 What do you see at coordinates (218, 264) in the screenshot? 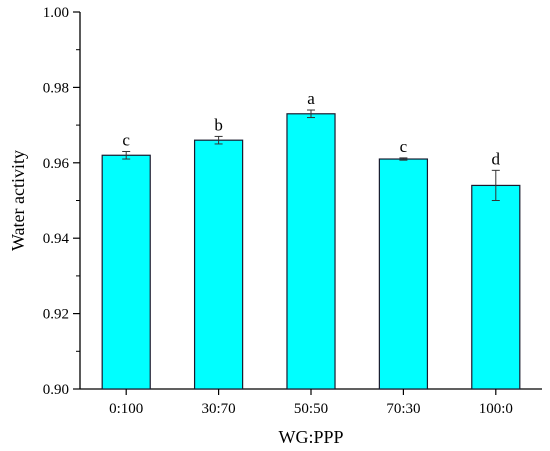
I see `bar-30:70` at bounding box center [218, 264].